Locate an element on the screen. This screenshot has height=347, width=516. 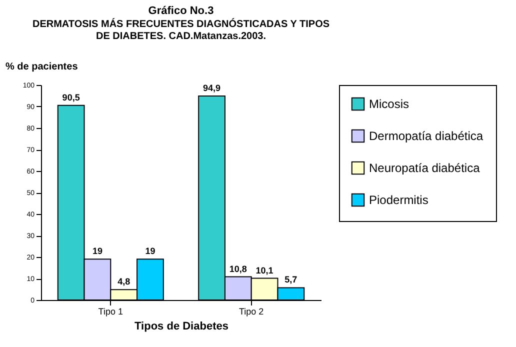
legend-label: Neuropatía diabética is located at coordinates (424, 168).